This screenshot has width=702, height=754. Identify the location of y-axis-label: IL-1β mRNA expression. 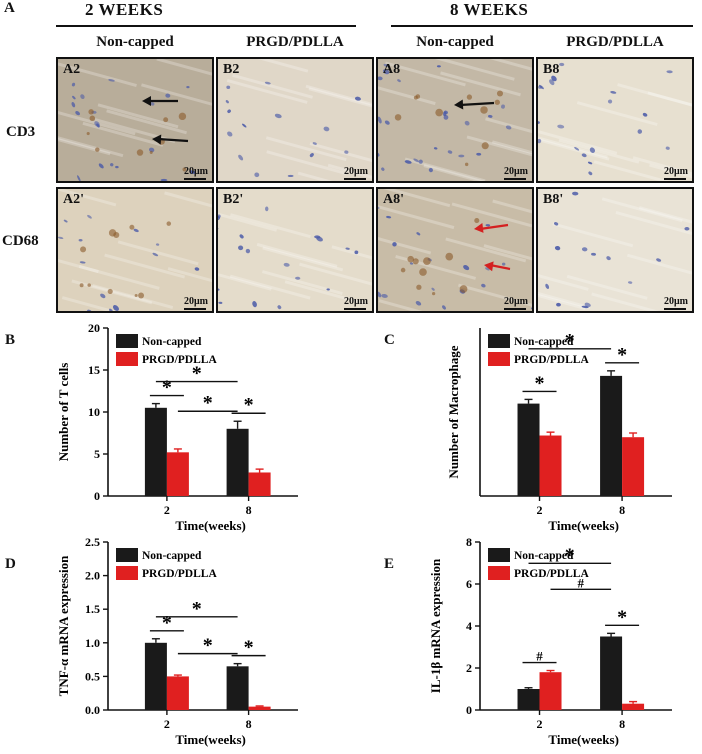
(435, 625).